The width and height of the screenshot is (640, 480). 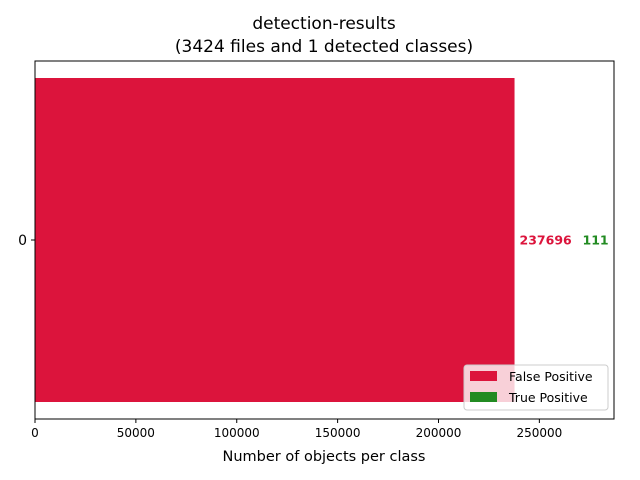 I want to click on legend-swatch-true-positive, so click(x=483, y=397).